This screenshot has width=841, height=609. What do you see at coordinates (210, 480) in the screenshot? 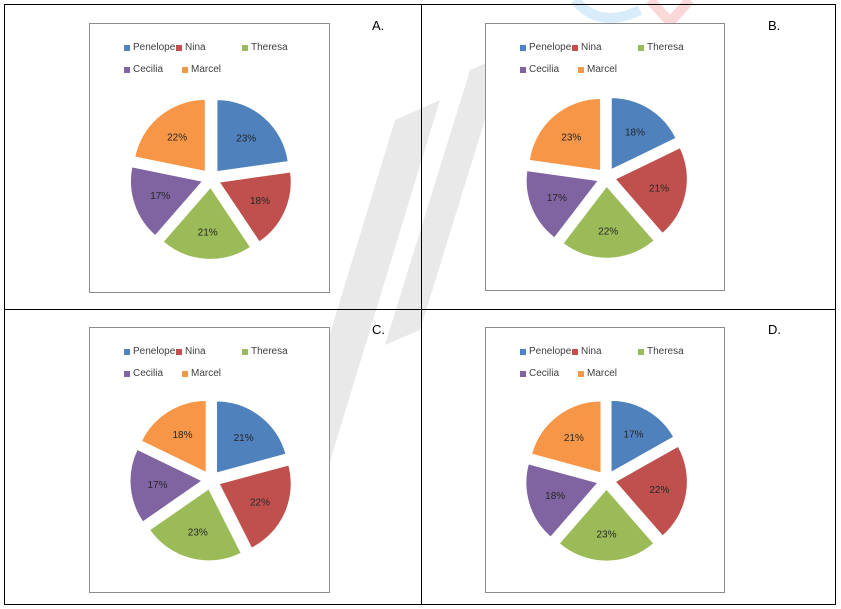
I see `pie-chart: 21% 22% 23% 17% 18%` at bounding box center [210, 480].